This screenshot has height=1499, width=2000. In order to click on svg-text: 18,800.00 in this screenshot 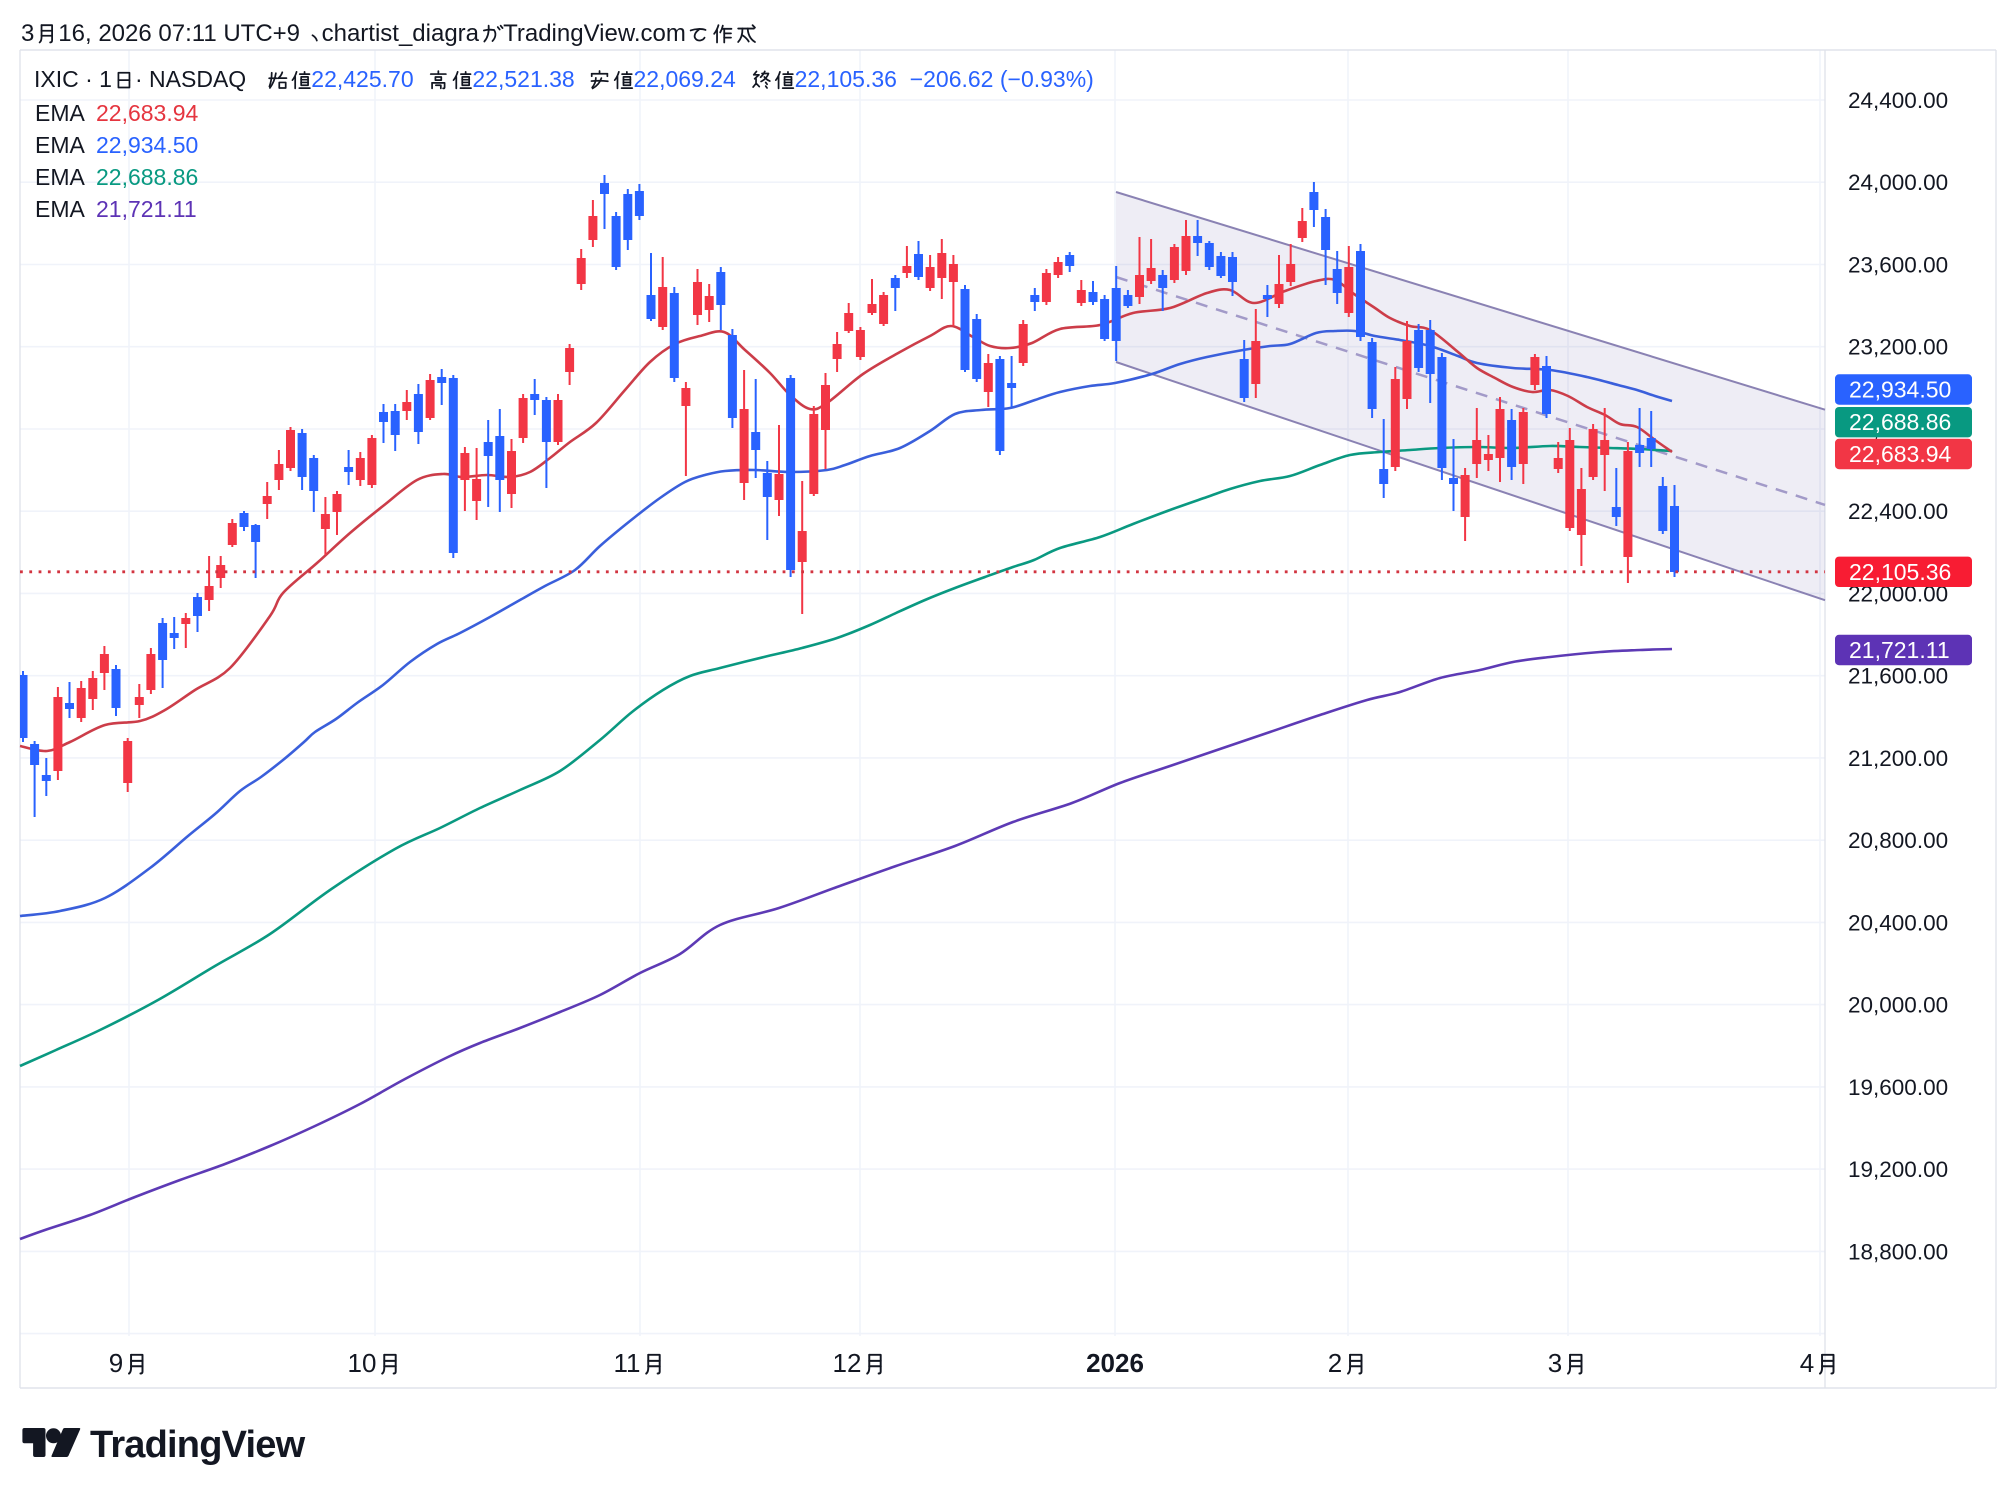, I will do `click(1898, 1251)`.